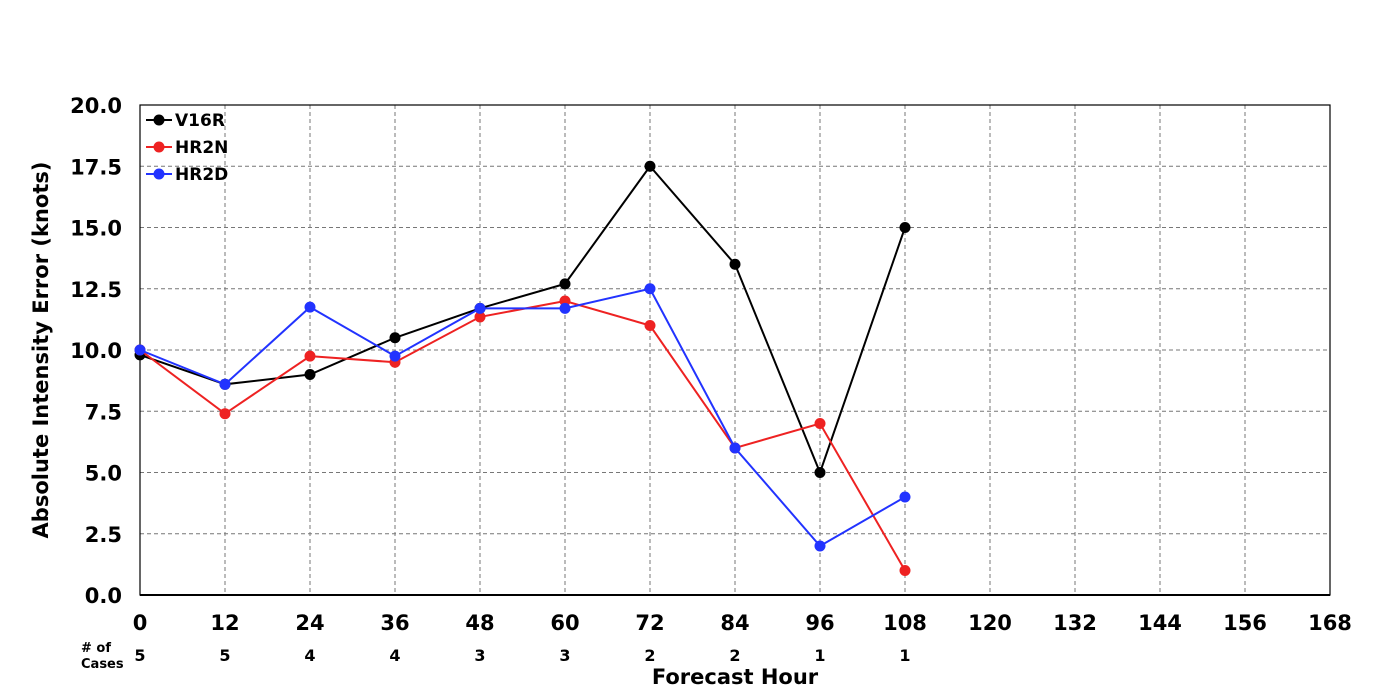  What do you see at coordinates (103, 474) in the screenshot?
I see `y-tick-label: 5.0` at bounding box center [103, 474].